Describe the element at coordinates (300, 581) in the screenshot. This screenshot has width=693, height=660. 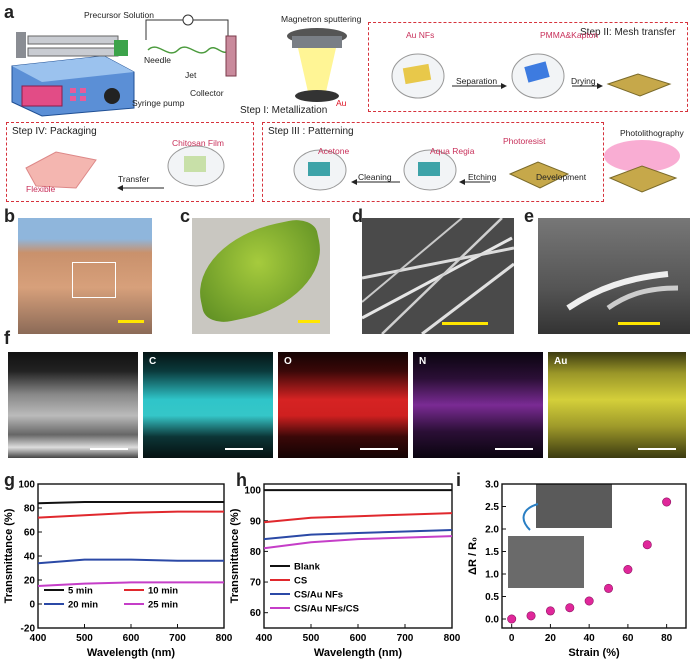
I see `legend-label: CS` at that location.